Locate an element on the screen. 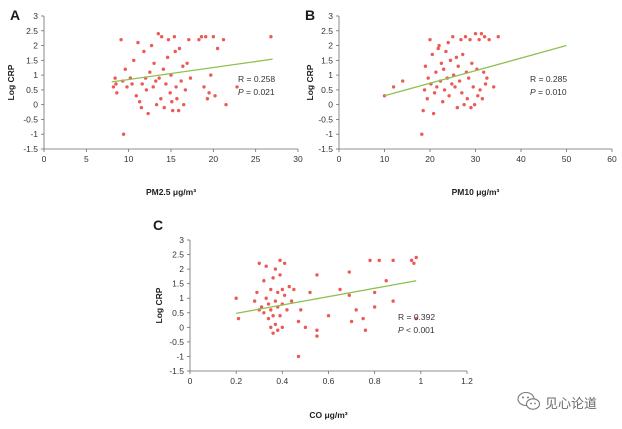  r-value-label: R = 0.285 is located at coordinates (548, 79).